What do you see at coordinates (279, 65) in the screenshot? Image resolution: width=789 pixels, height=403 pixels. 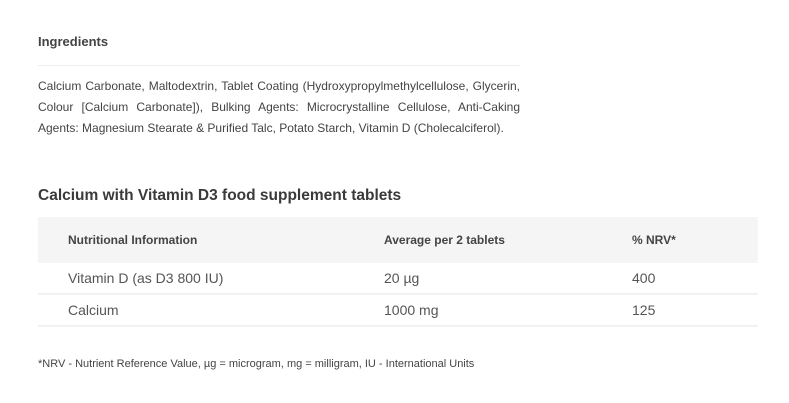 I see `divider` at bounding box center [279, 65].